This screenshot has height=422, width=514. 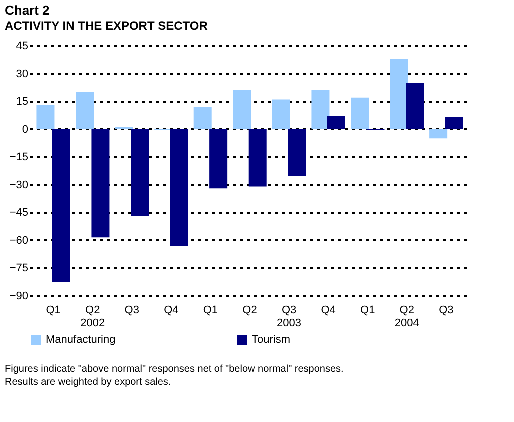 What do you see at coordinates (22, 46) in the screenshot?
I see `y-tick-label: 45` at bounding box center [22, 46].